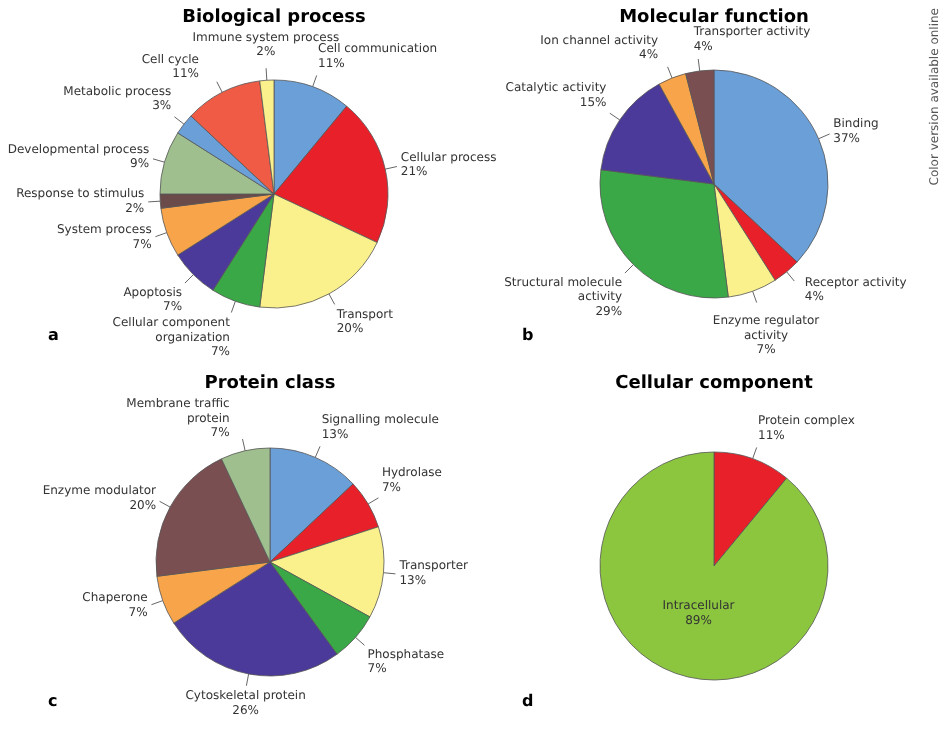 This screenshot has height=734, width=948. I want to click on text: a, so click(53, 335).